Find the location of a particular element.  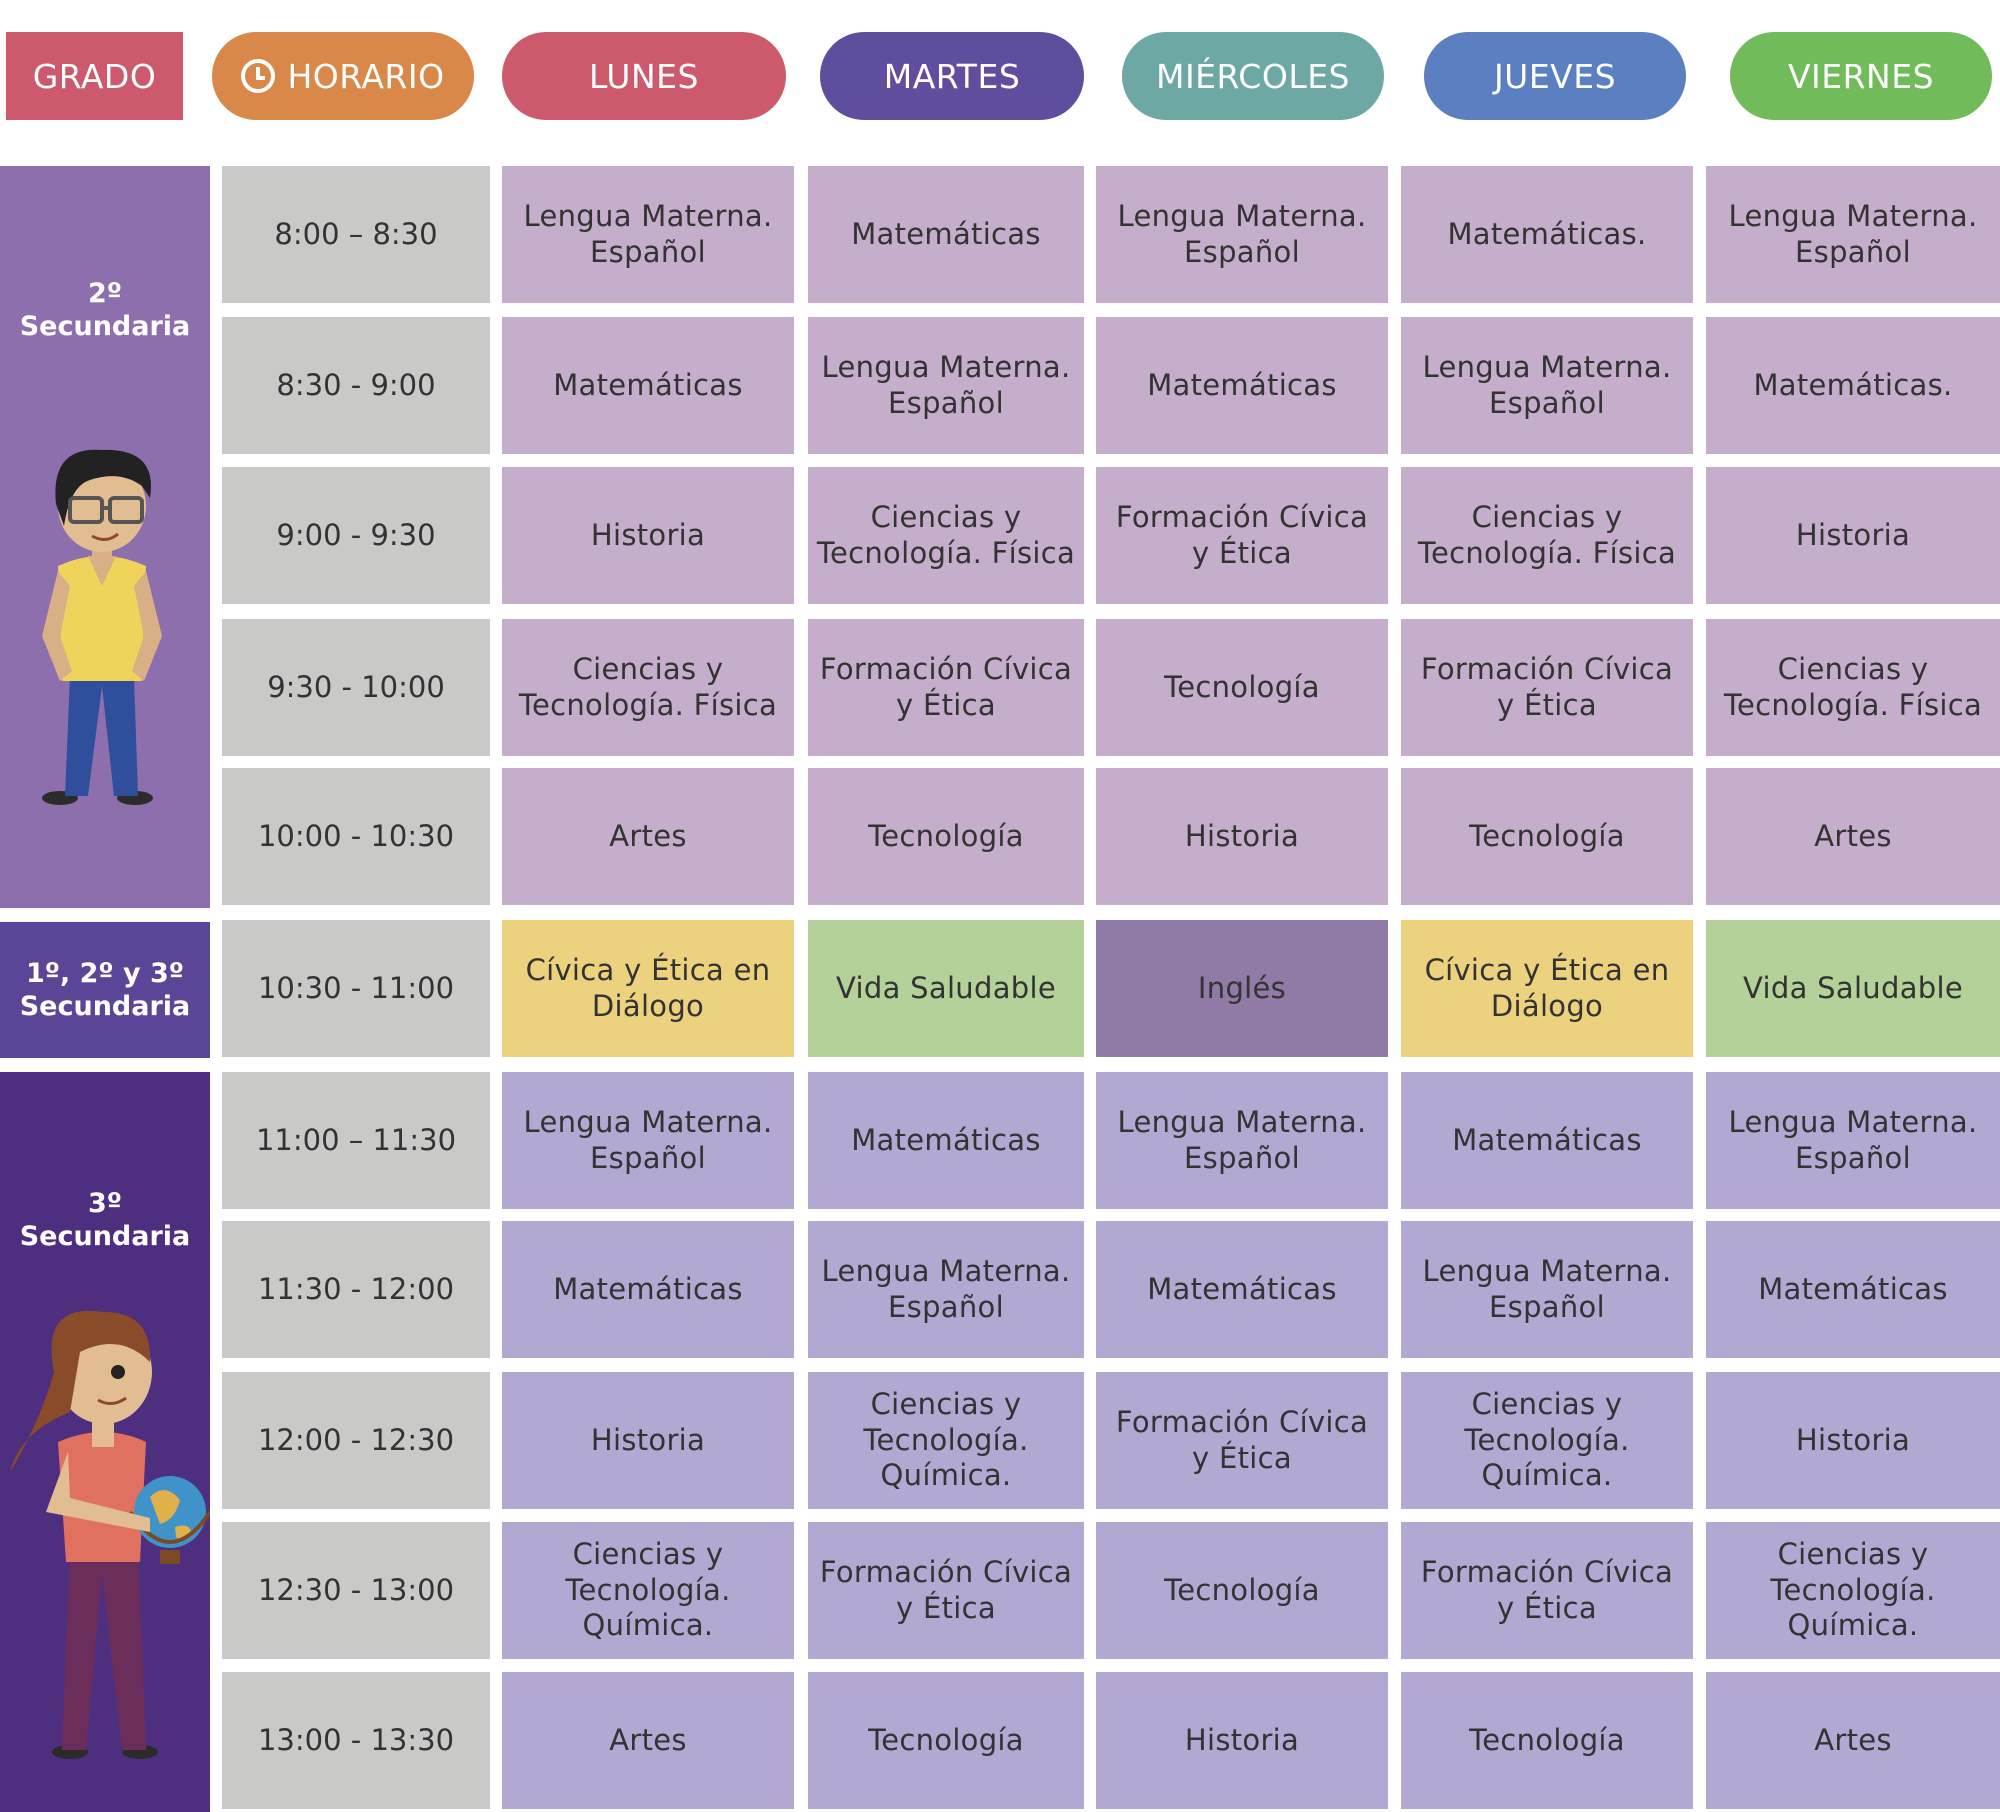

day-header-label: LUNES is located at coordinates (644, 76).